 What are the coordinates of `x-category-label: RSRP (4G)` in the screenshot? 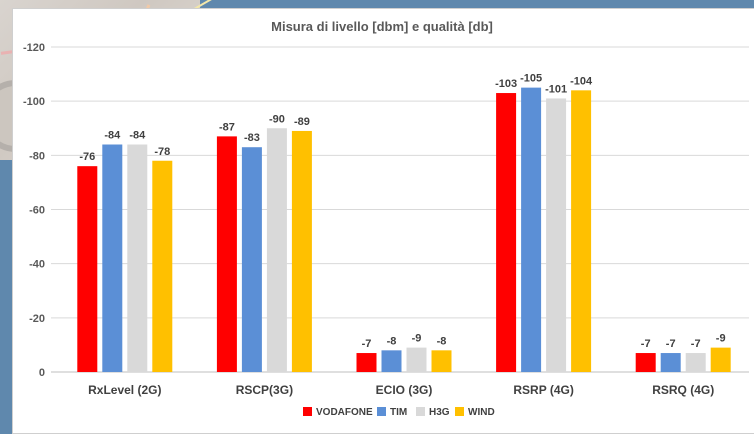 It's located at (543, 390).